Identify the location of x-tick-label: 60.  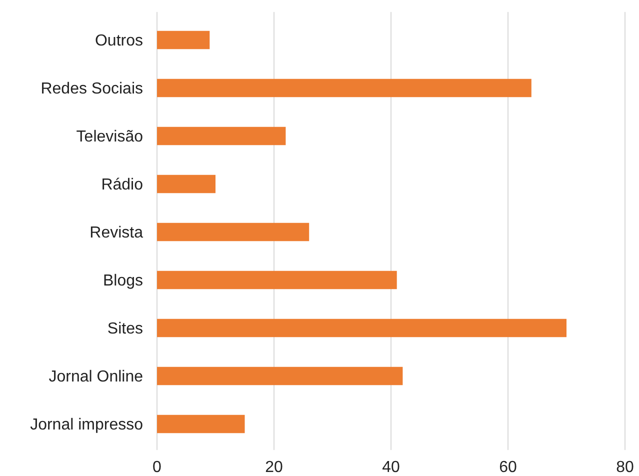
(508, 467).